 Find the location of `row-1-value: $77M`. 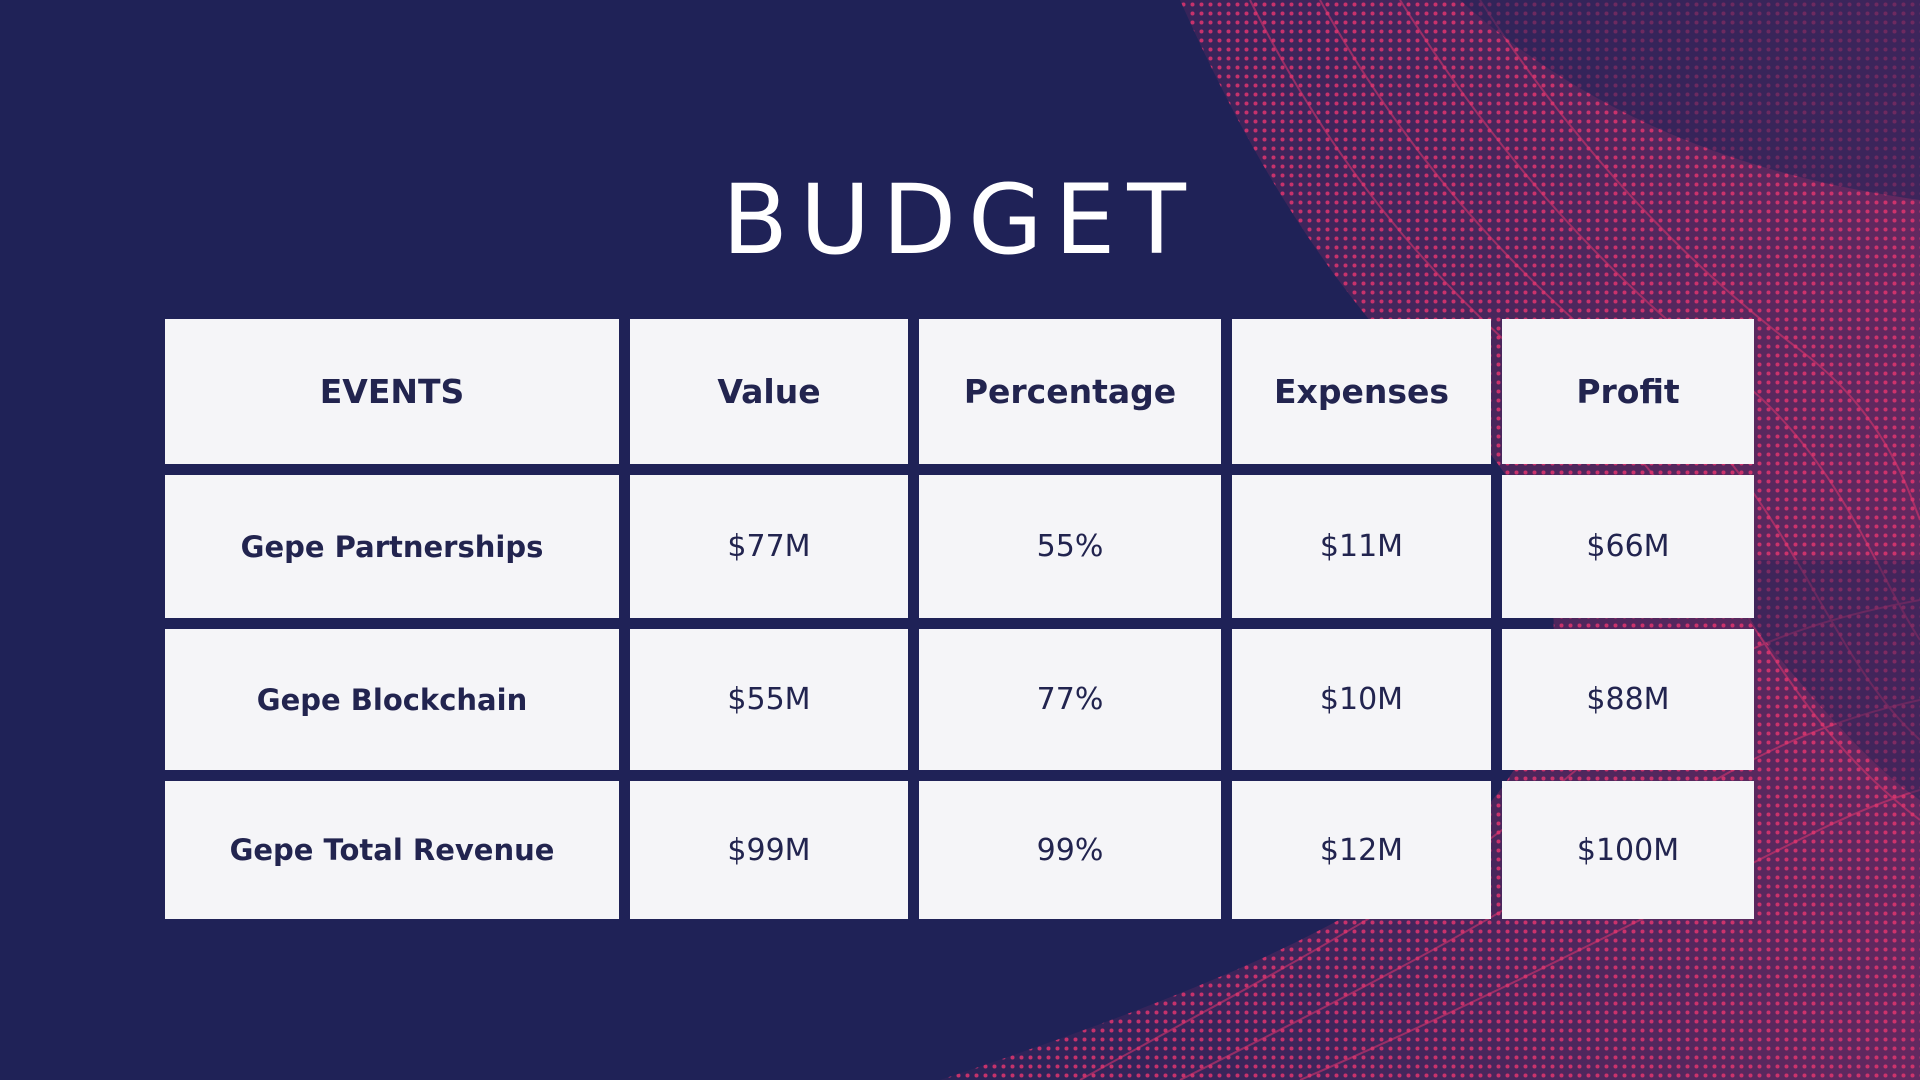

row-1-value: $77M is located at coordinates (769, 546).